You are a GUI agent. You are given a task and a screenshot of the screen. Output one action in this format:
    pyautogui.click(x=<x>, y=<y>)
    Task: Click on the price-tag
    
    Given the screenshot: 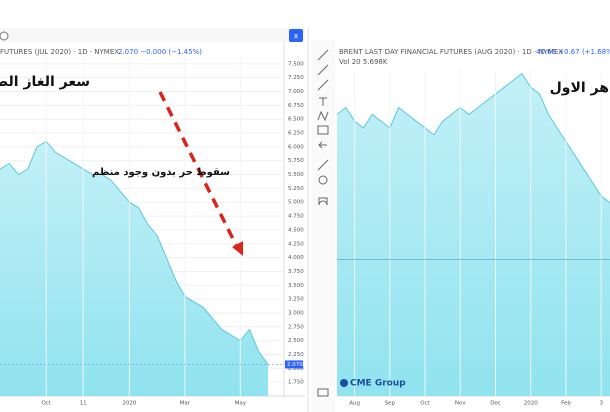 What is the action you would take?
    pyautogui.click(x=294, y=364)
    